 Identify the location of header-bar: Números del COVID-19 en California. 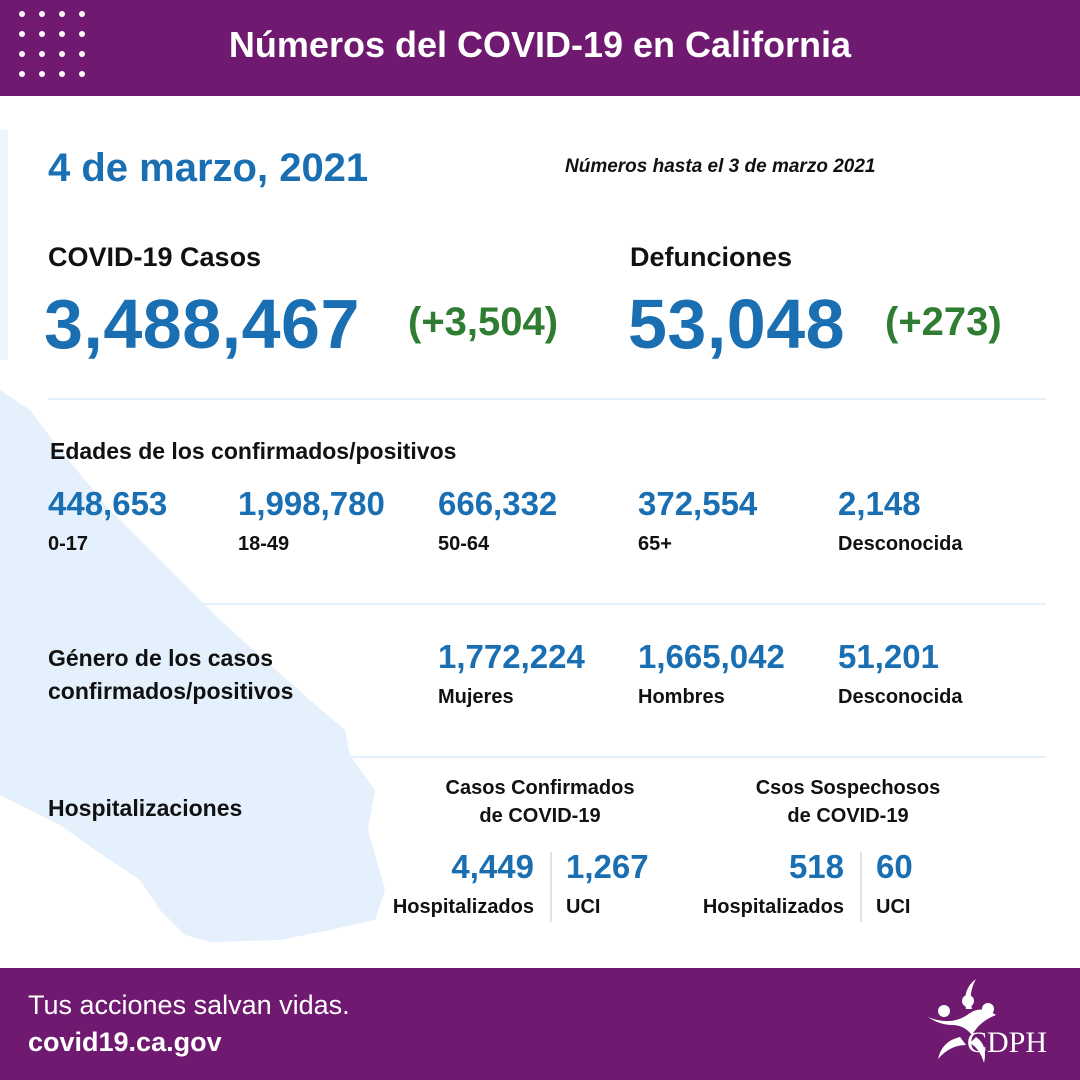
(540, 48).